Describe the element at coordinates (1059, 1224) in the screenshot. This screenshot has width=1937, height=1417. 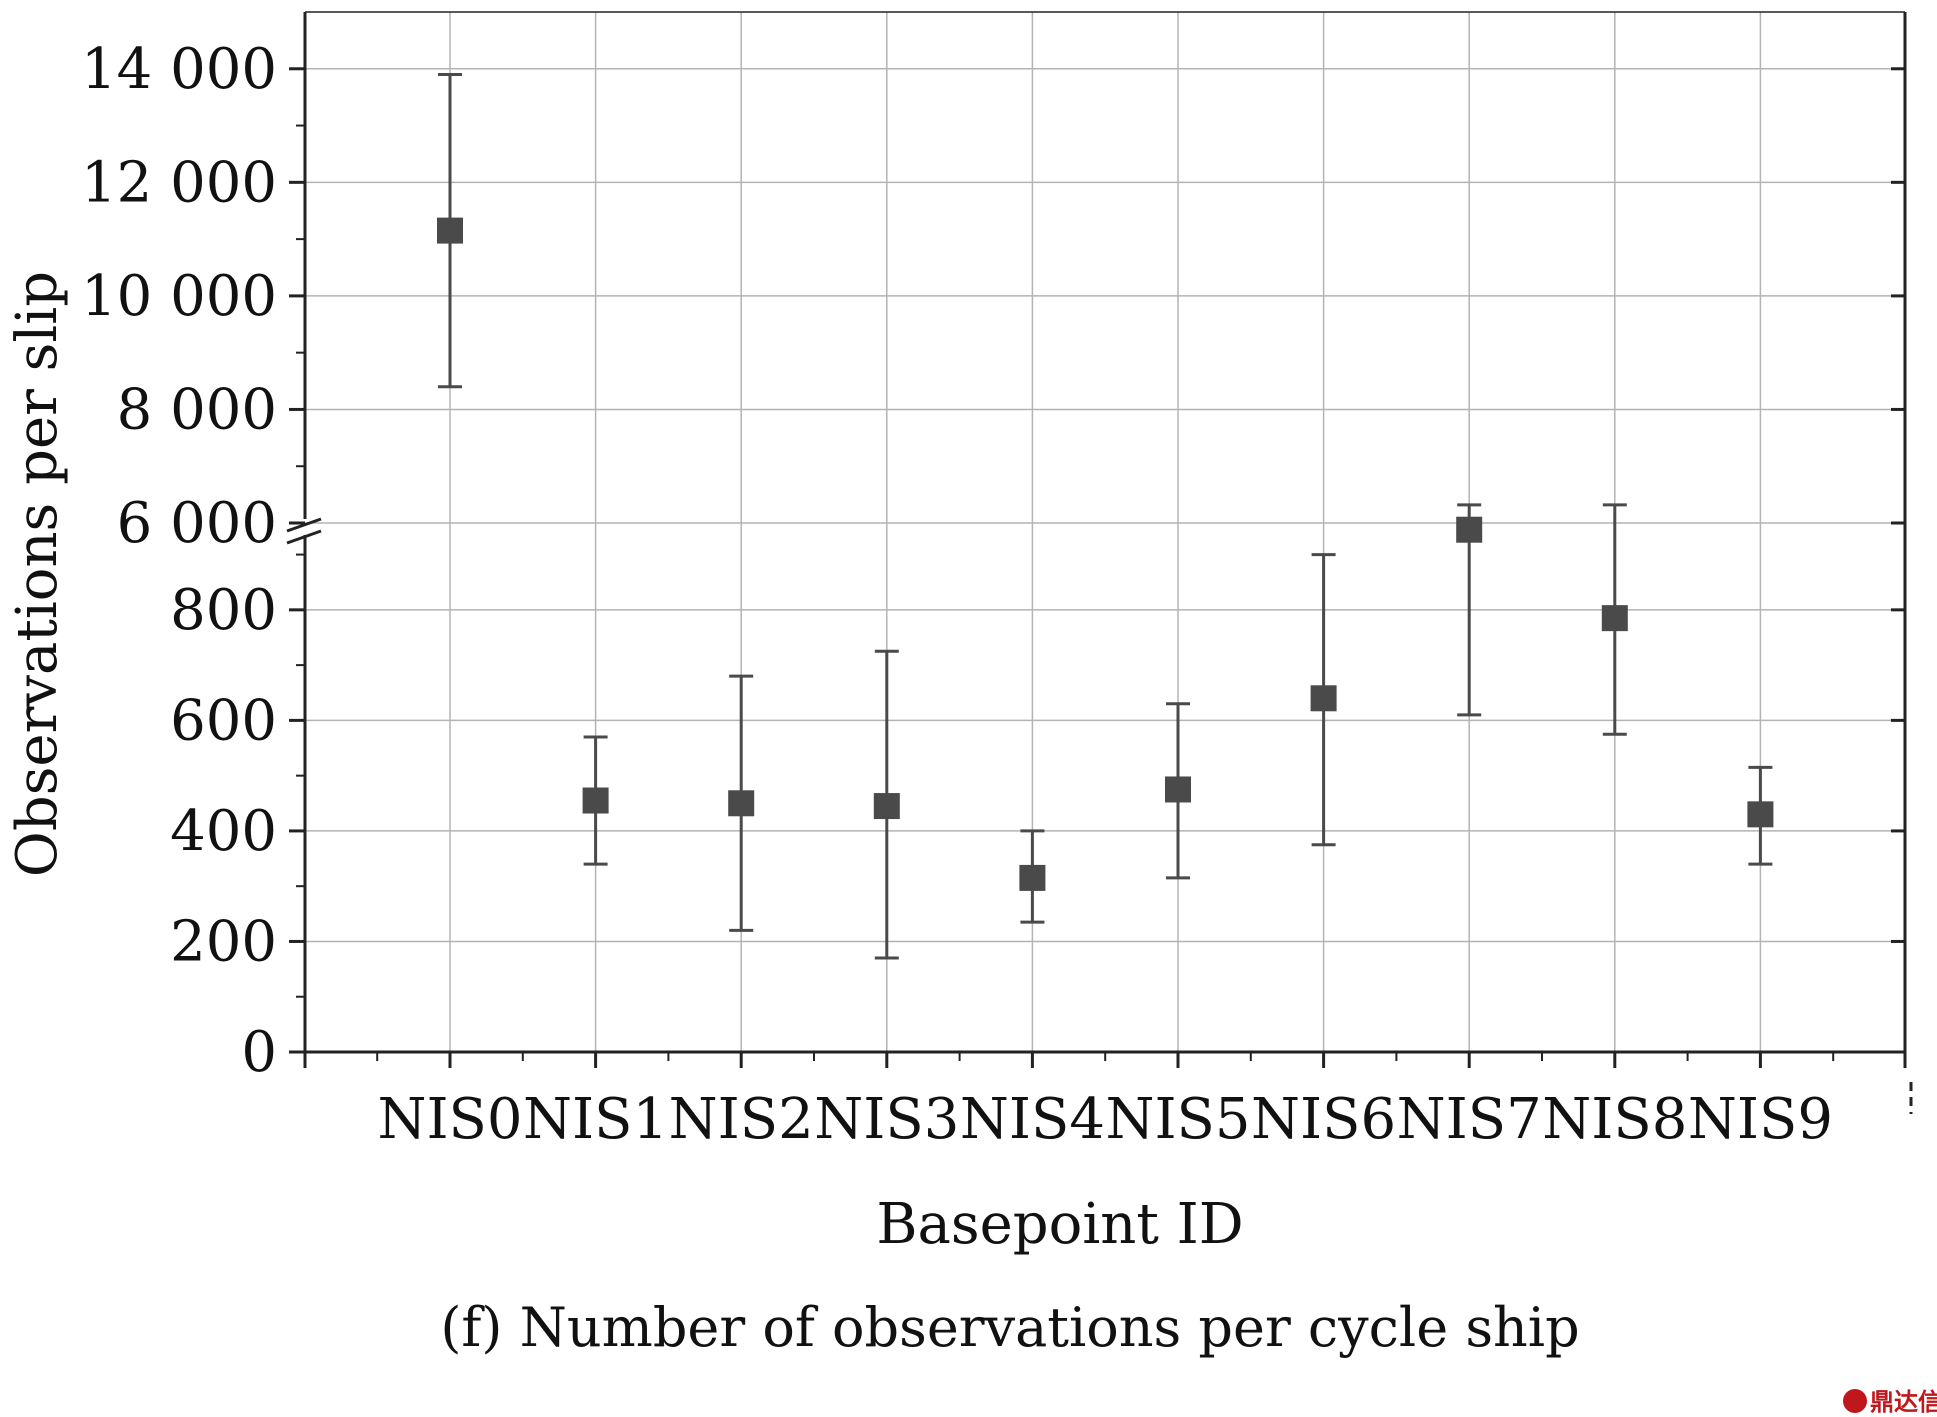
I see `x-axis-title: Basepoint ID` at that location.